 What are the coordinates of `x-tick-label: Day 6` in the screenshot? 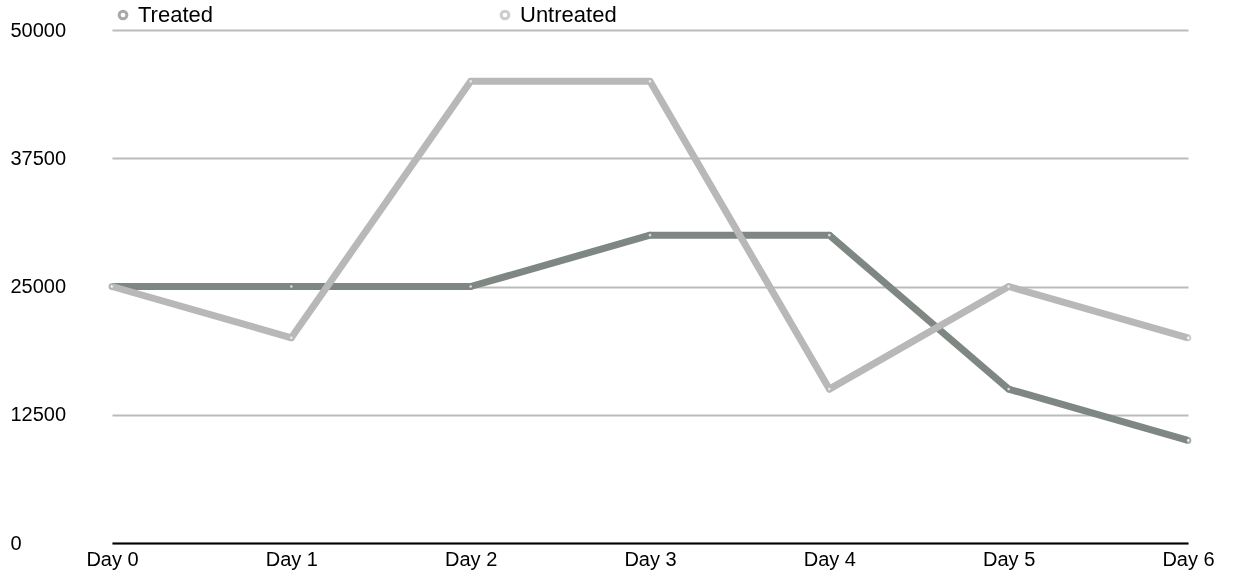 It's located at (1188, 558).